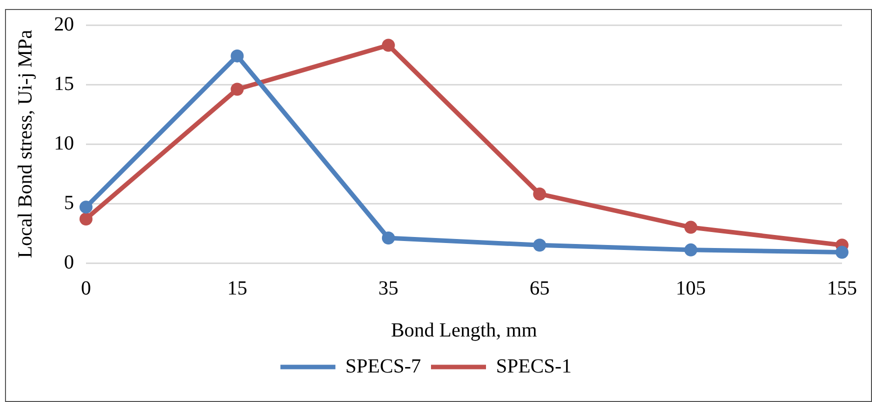 This screenshot has width=872, height=402. What do you see at coordinates (383, 366) in the screenshot?
I see `legend-label: SPECS-7` at bounding box center [383, 366].